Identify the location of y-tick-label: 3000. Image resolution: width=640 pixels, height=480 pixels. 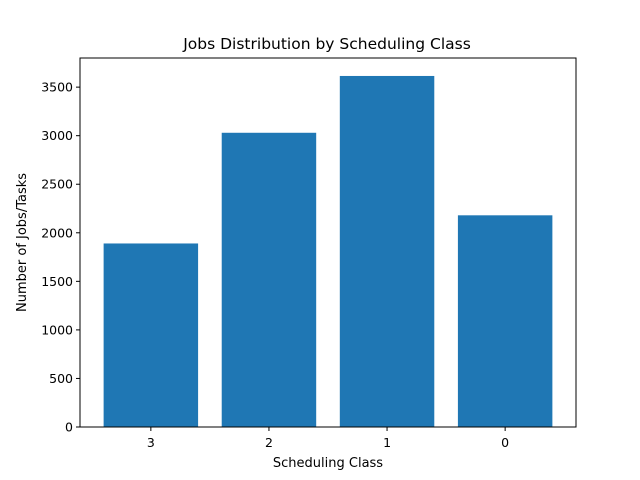
(57, 135).